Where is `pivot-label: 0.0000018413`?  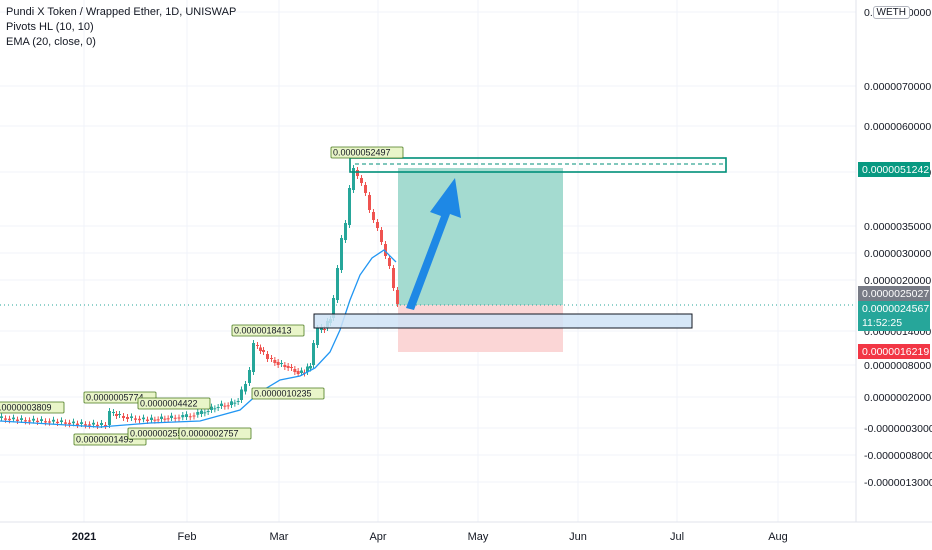
pivot-label: 0.0000018413 is located at coordinates (263, 331).